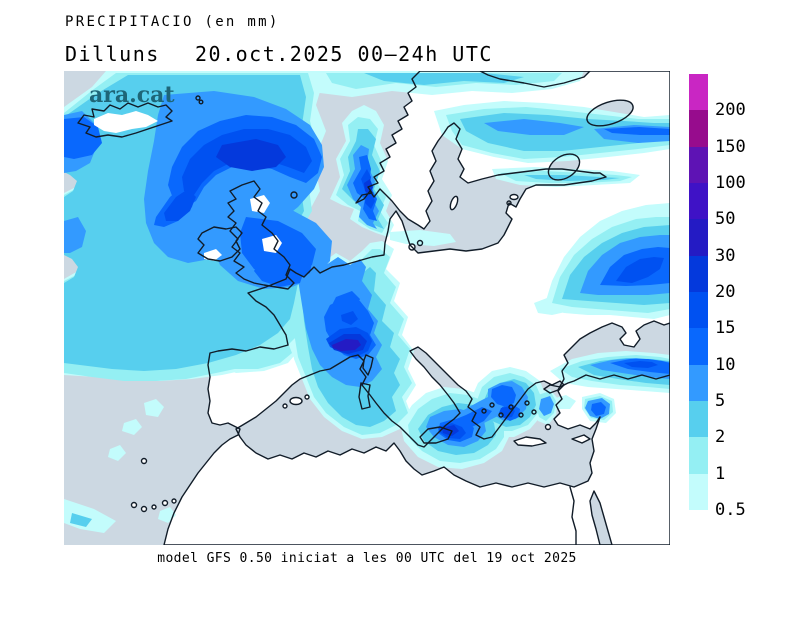 The image size is (800, 617). What do you see at coordinates (730, 146) in the screenshot?
I see `legend-label: 150` at bounding box center [730, 146].